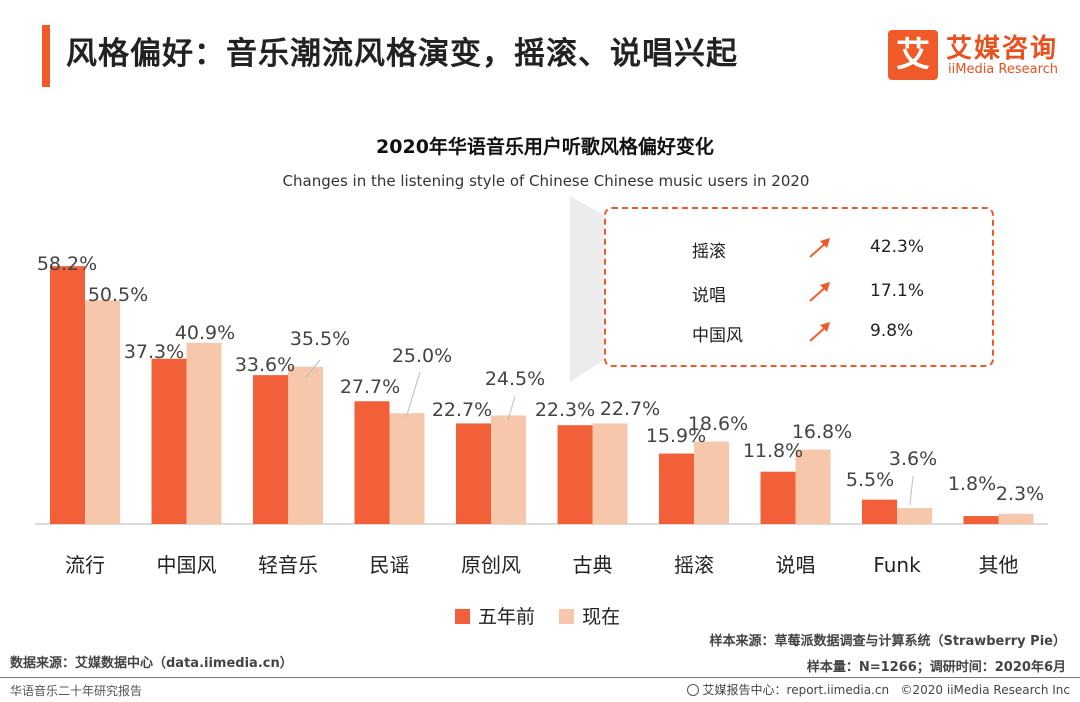  Describe the element at coordinates (491, 565) in the screenshot. I see `x-tick-label: 原创风` at that location.